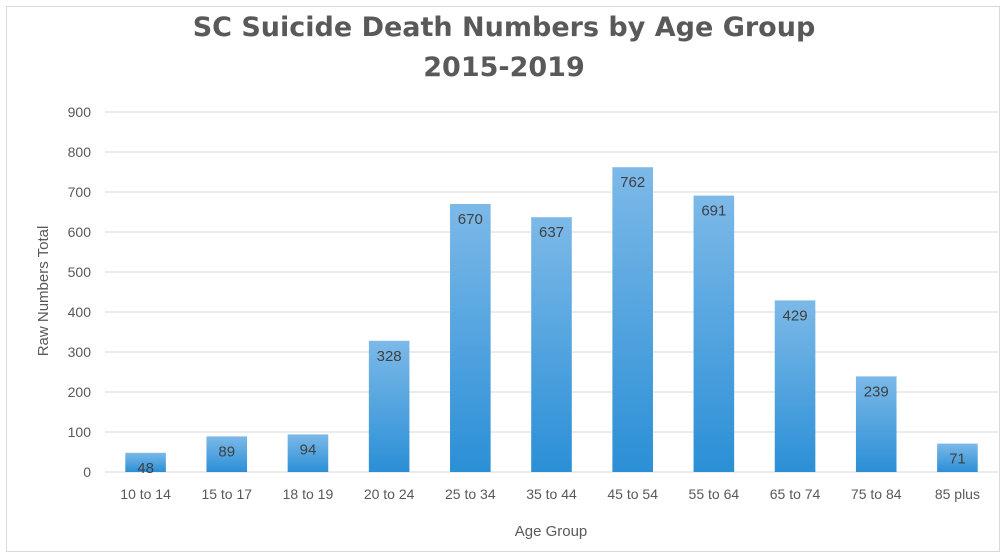 This screenshot has width=1008, height=558. Describe the element at coordinates (551, 232) in the screenshot. I see `data-label: 637` at that location.